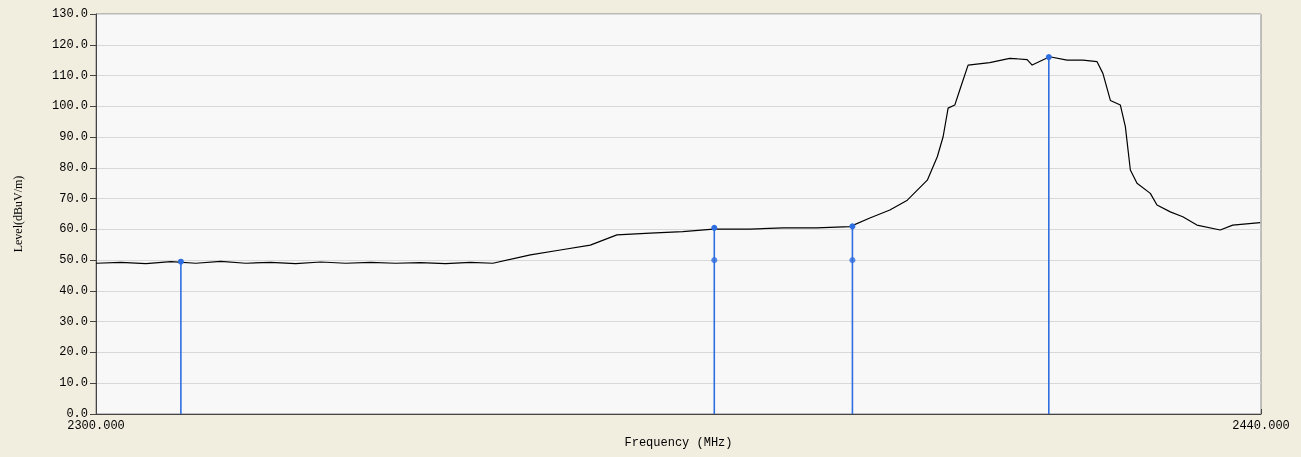 This screenshot has height=457, width=1301. Describe the element at coordinates (73, 198) in the screenshot. I see `y-tick-label: 70.0` at that location.